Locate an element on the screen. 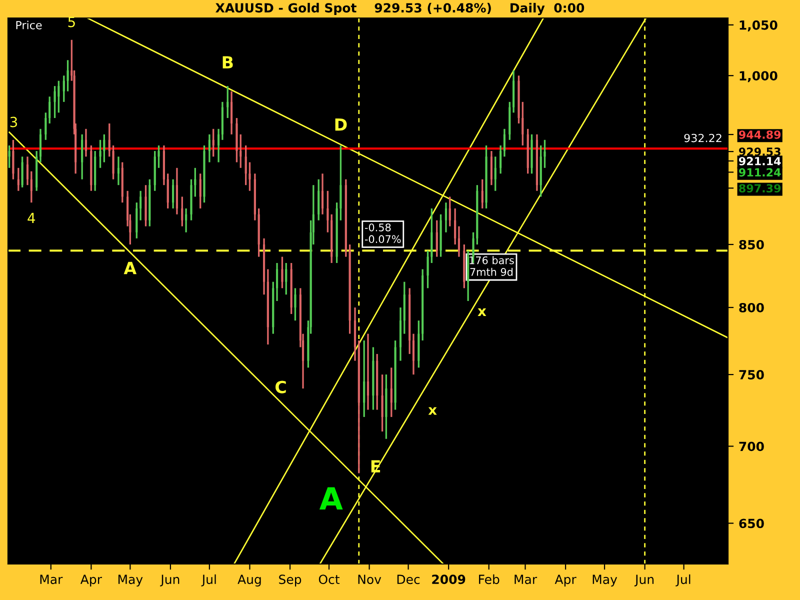 This screenshot has height=600, width=800. y-tick-label: 1,050 is located at coordinates (759, 26).